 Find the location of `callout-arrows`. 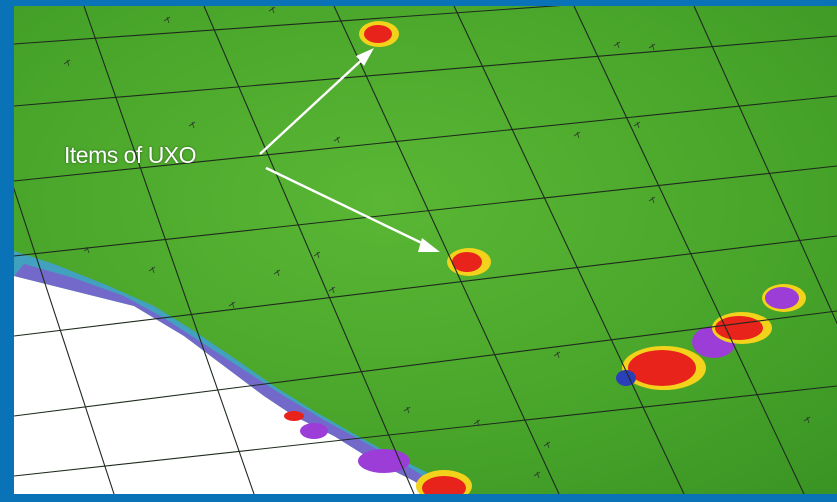

callout-arrows is located at coordinates (349, 150).